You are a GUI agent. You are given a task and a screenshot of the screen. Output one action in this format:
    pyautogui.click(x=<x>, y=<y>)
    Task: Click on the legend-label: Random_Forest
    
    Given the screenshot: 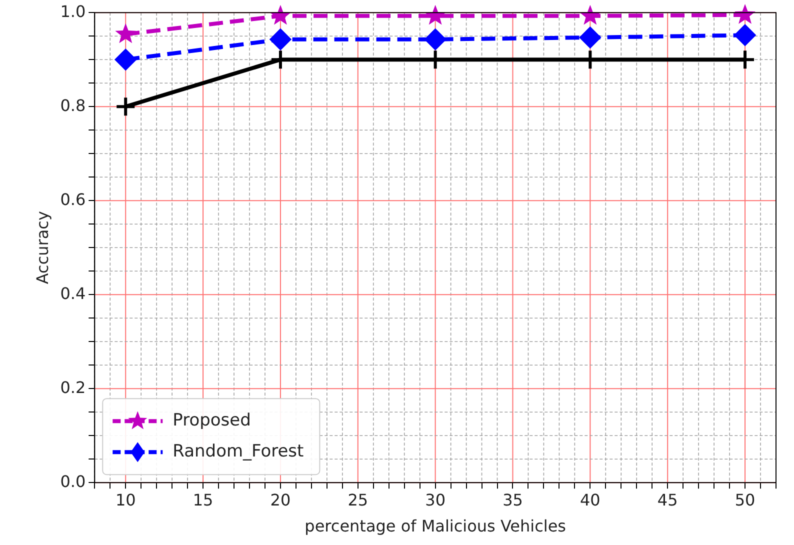 What is the action you would take?
    pyautogui.click(x=238, y=452)
    